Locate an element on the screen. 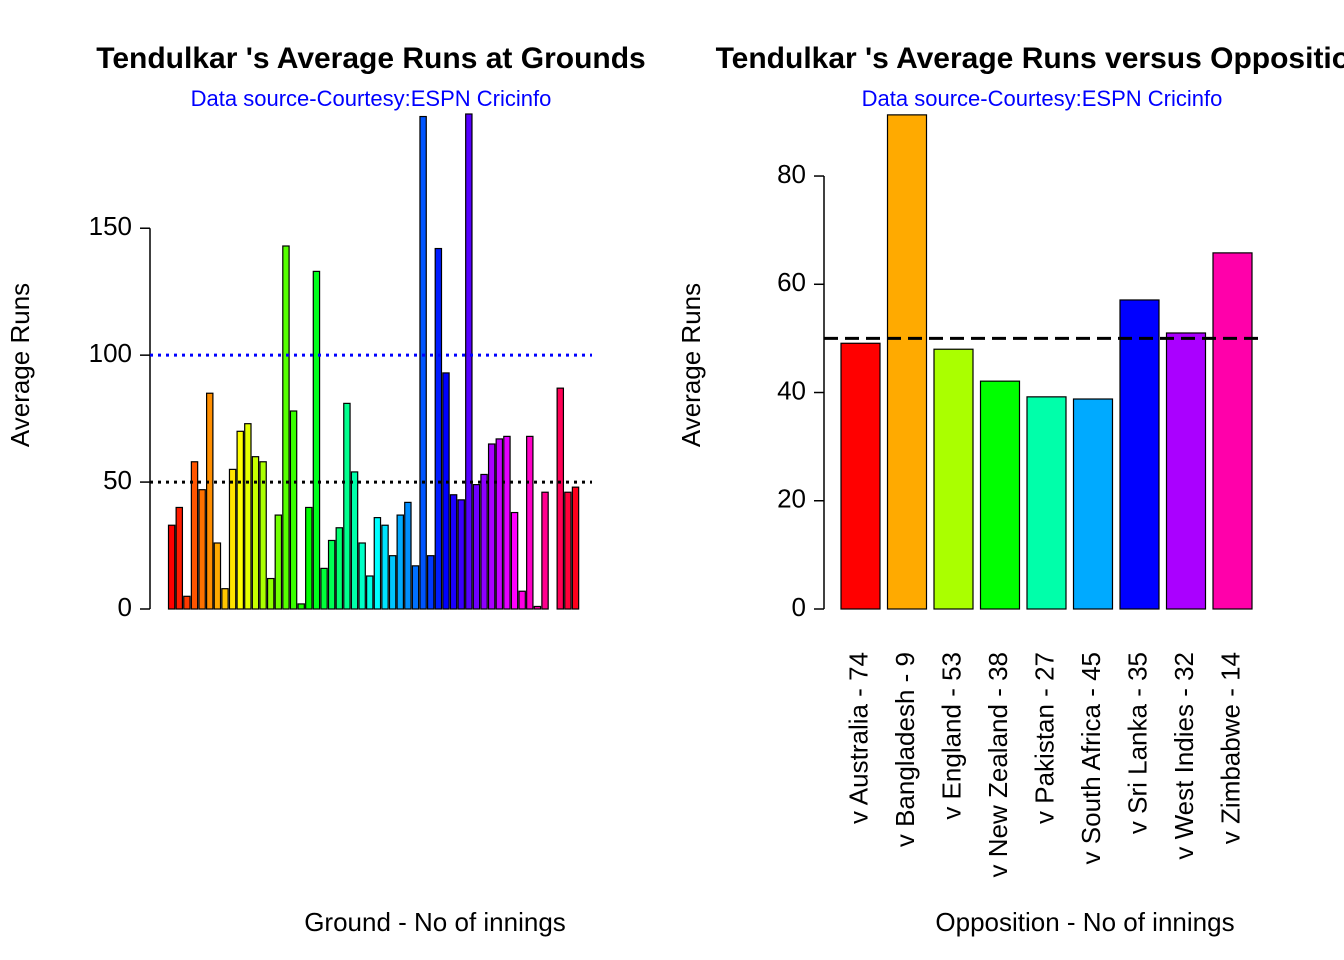  y-tick-label: 150 is located at coordinates (110, 226).